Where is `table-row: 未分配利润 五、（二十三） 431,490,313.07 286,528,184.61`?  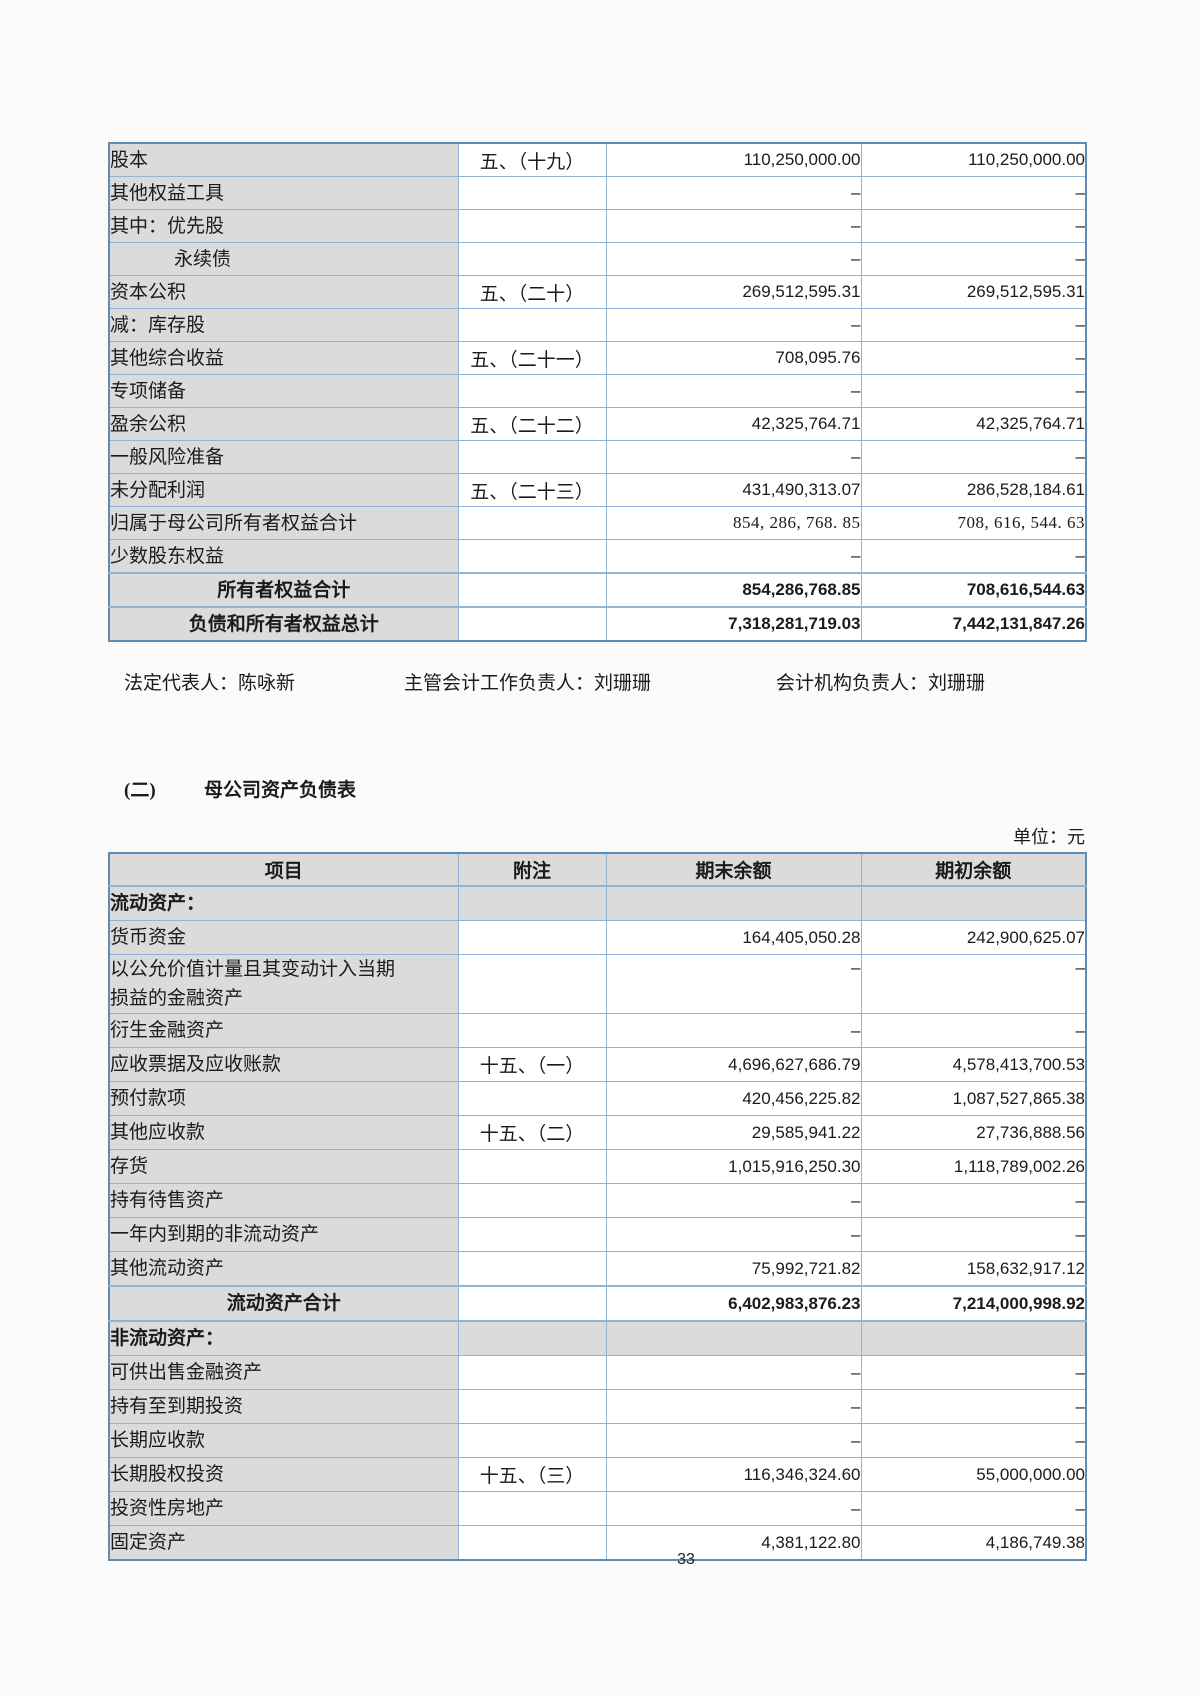 table-row: 未分配利润 五、（二十三） 431,490,313.07 286,528,184.61 is located at coordinates (597, 490).